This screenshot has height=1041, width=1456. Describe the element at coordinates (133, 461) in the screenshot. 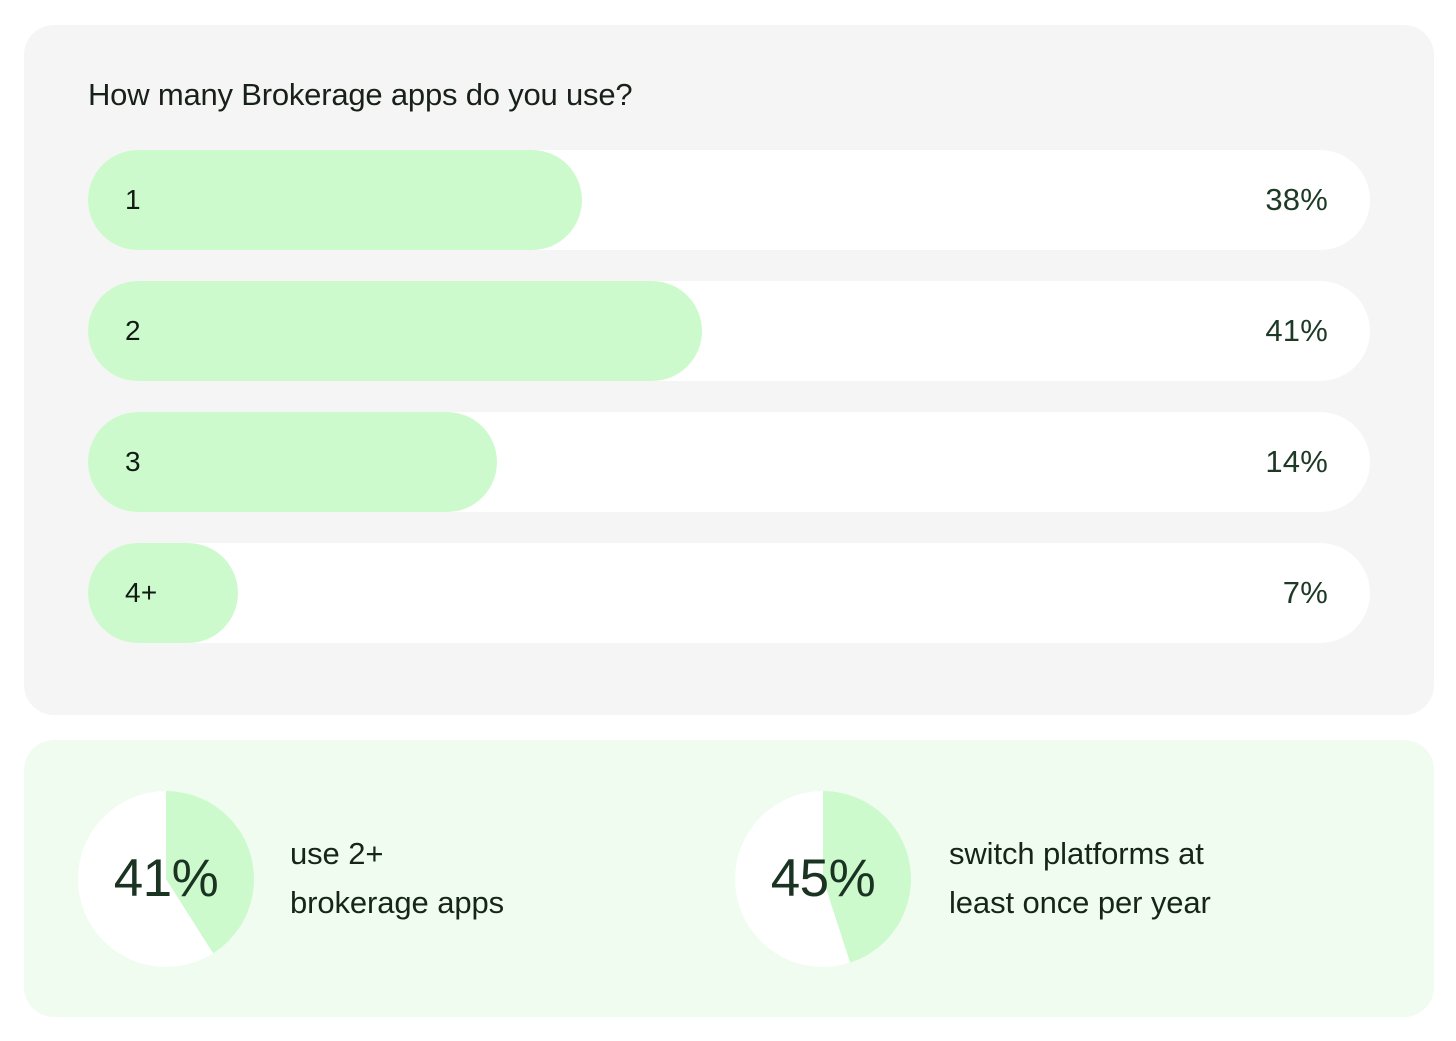

I see `bar-label: 3` at that location.